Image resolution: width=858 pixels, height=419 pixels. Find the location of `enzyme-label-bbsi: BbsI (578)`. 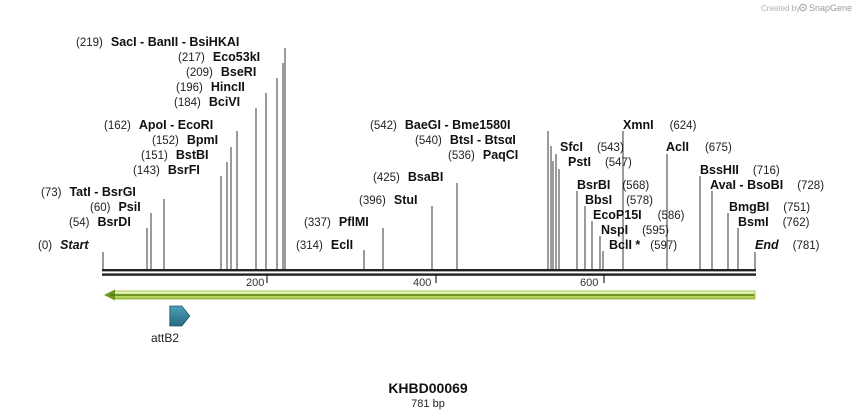

enzyme-label-bbsi: BbsI (578) is located at coordinates (619, 200).